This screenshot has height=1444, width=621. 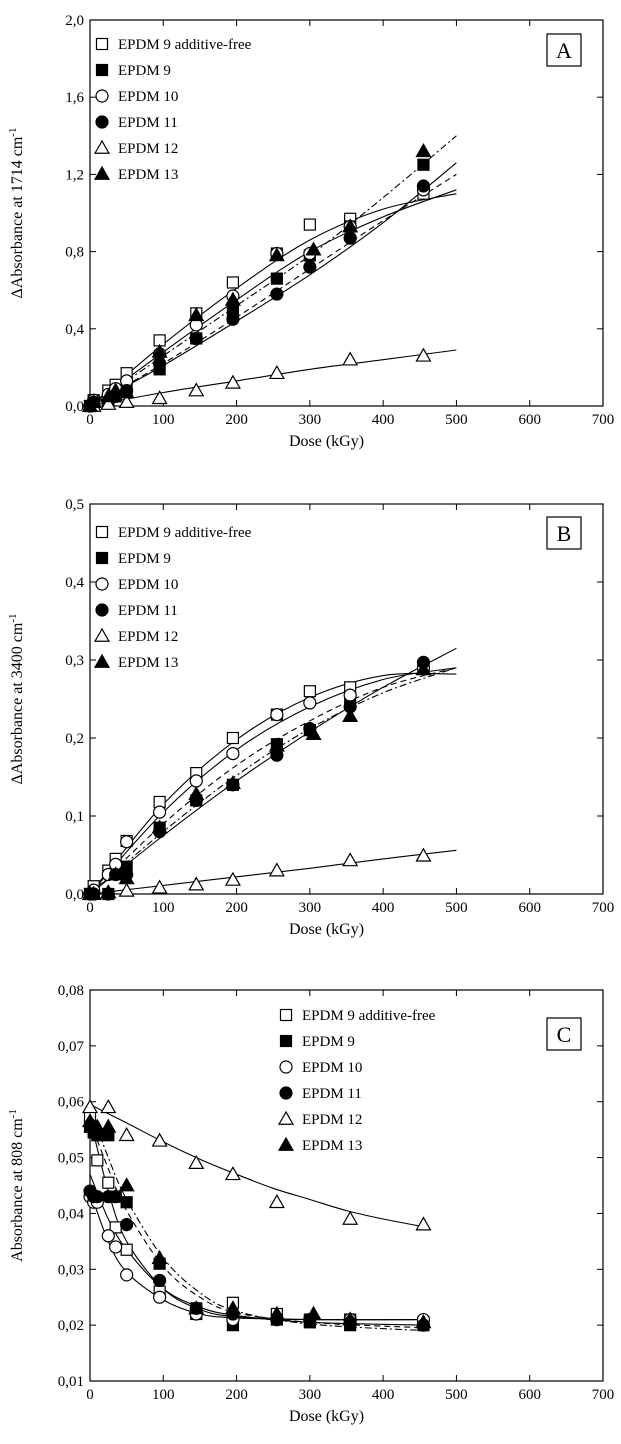 What do you see at coordinates (163, 908) in the screenshot?
I see `x-tick-label: 100` at bounding box center [163, 908].